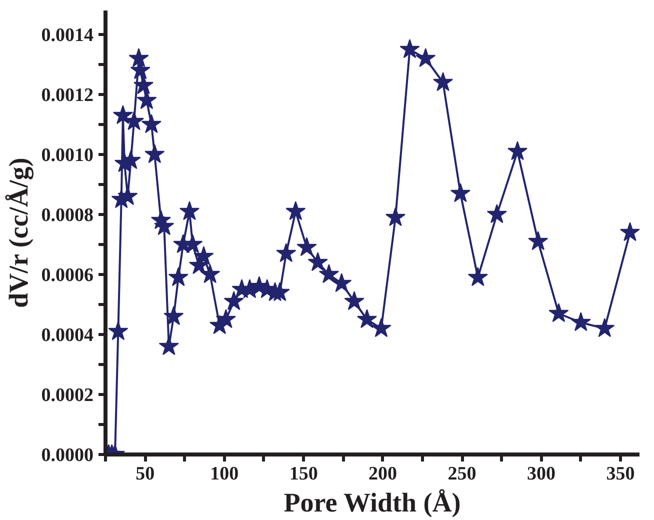 The width and height of the screenshot is (654, 520). Describe the element at coordinates (67, 155) in the screenshot. I see `y-tick-label: 0.0010` at that location.